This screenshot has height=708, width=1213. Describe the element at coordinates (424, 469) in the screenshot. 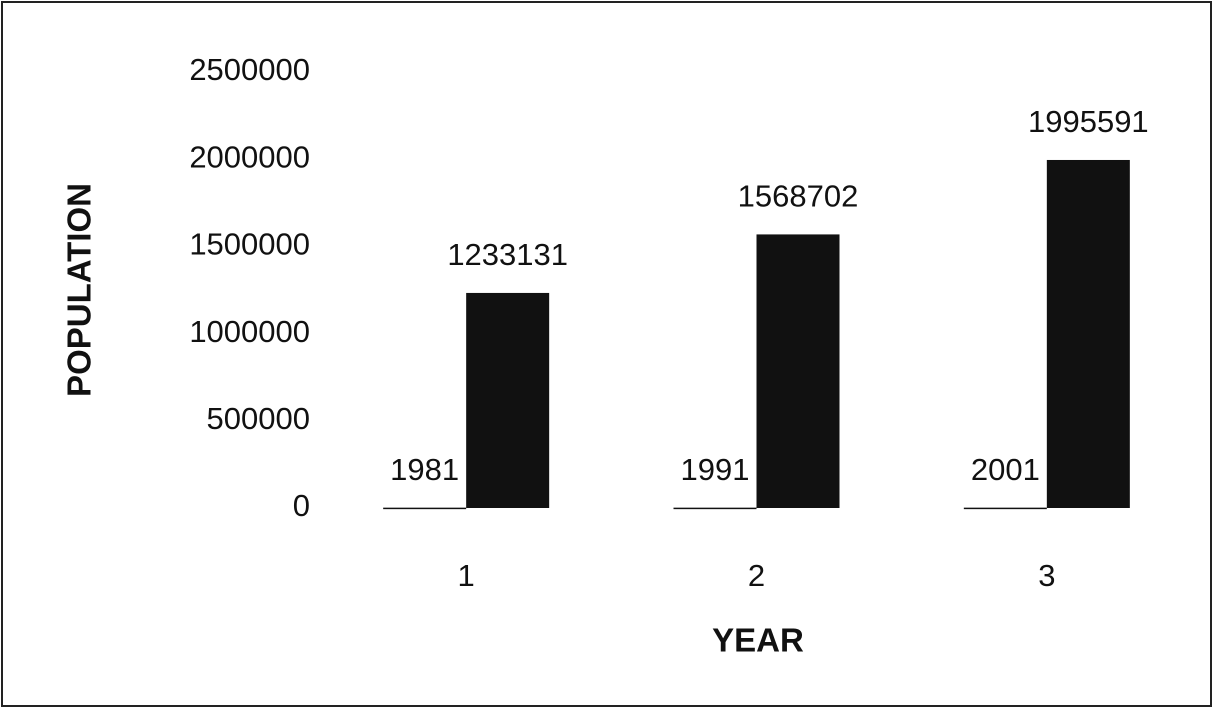

I see `data-label: 1981` at that location.